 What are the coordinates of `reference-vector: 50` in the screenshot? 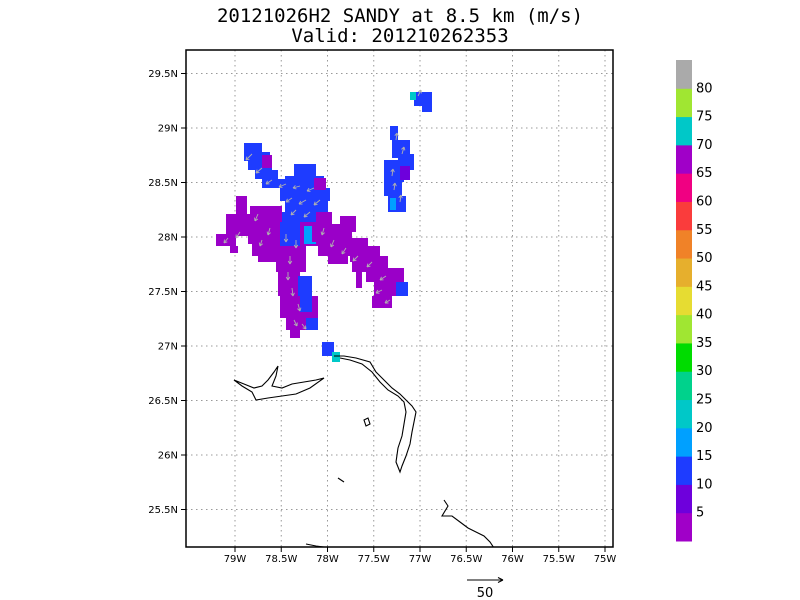 It's located at (485, 588).